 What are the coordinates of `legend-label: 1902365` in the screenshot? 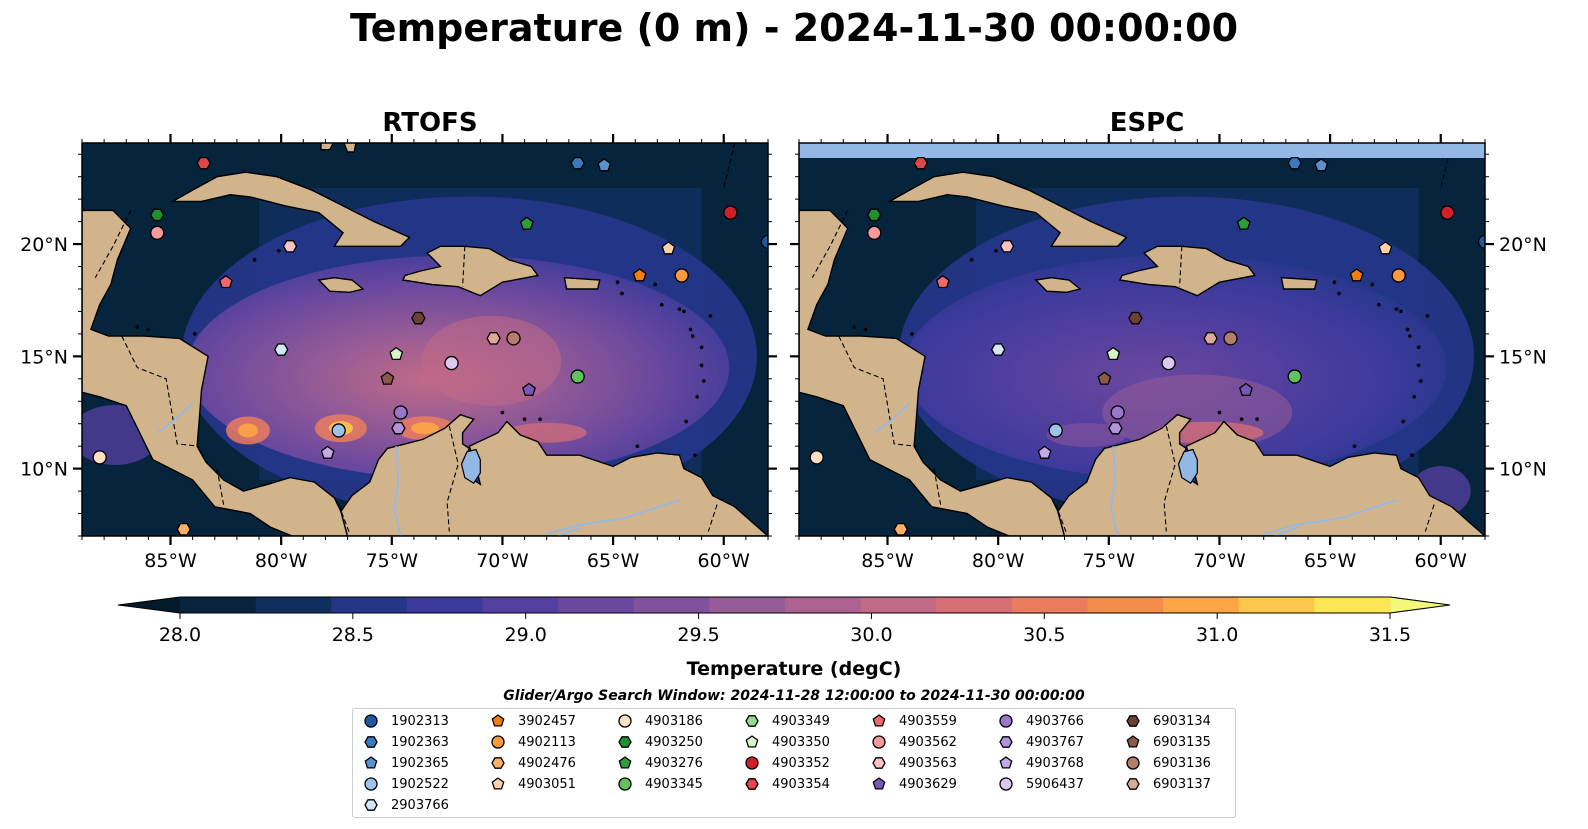 It's located at (420, 763).